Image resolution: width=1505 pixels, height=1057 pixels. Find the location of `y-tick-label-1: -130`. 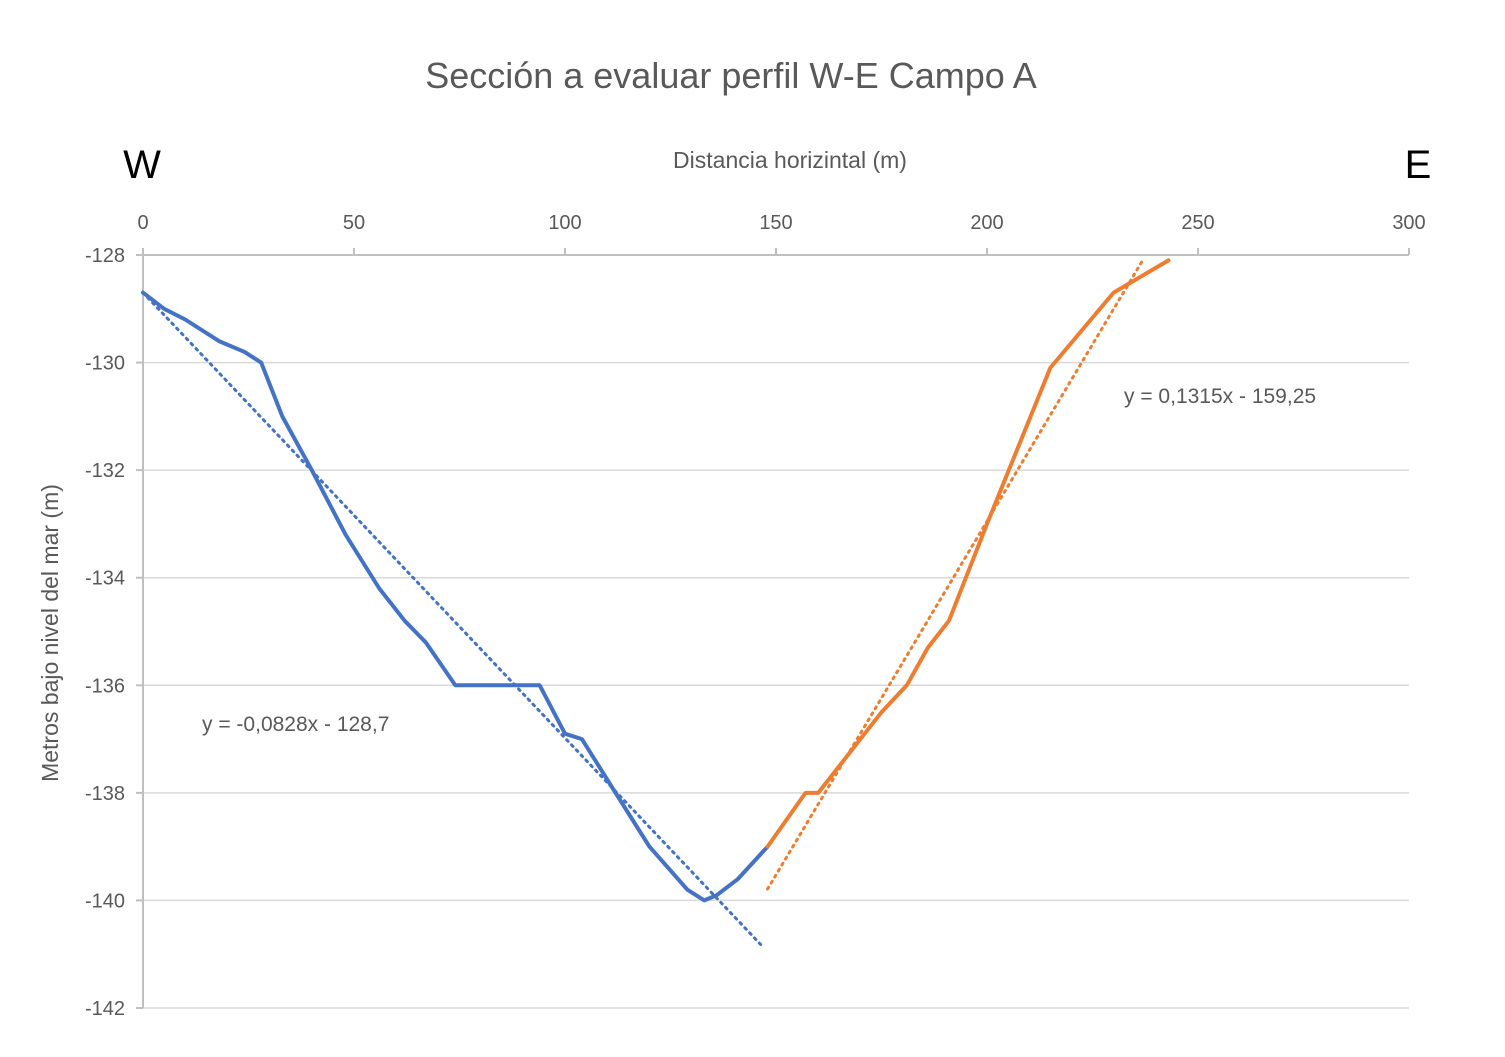

y-tick-label-1: -130 is located at coordinates (105, 364).